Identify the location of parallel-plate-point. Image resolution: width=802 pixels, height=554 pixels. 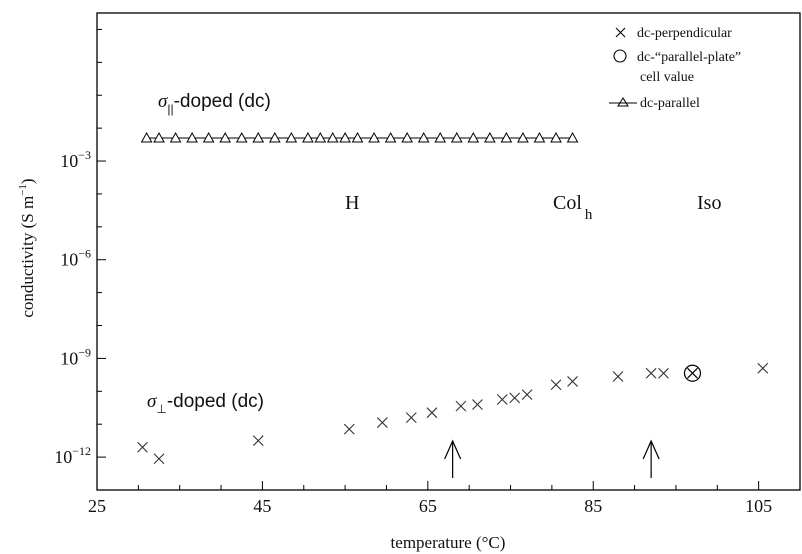
(692, 373).